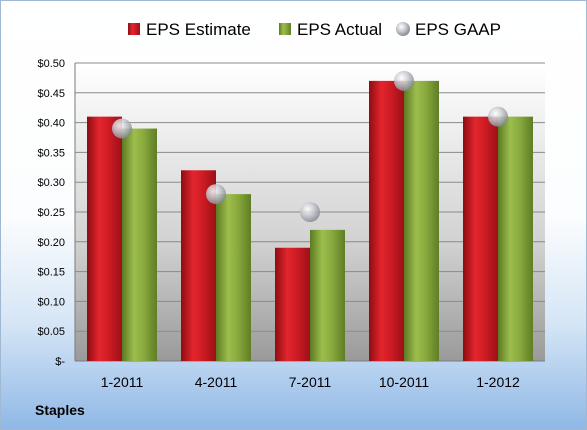  Describe the element at coordinates (60, 362) in the screenshot. I see `y-tick-label: $-` at that location.